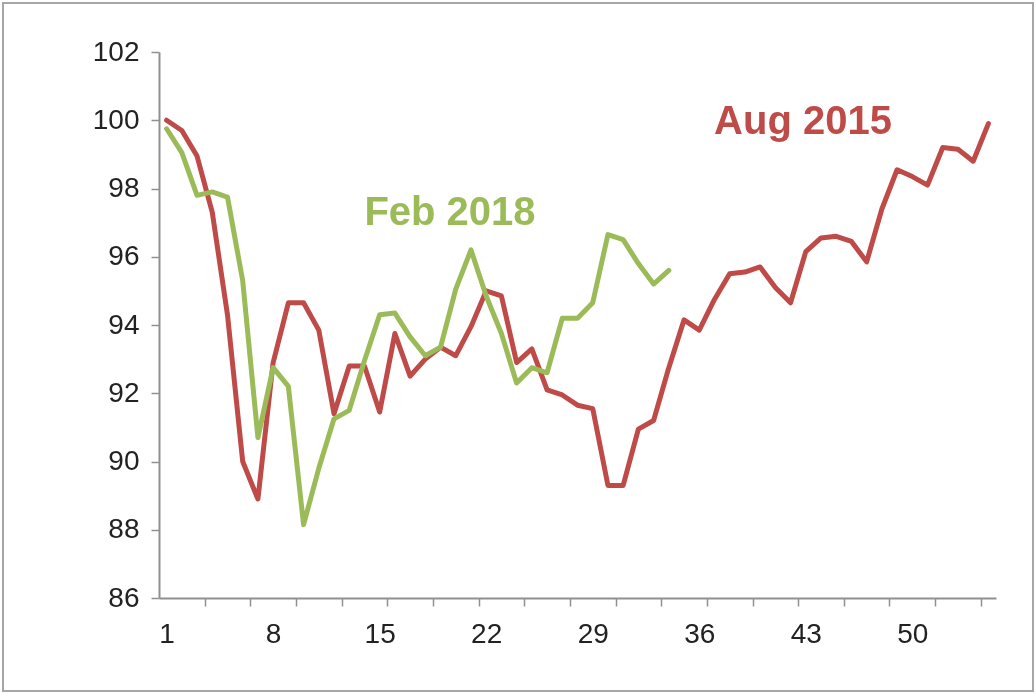 The height and width of the screenshot is (694, 1036). Describe the element at coordinates (380, 633) in the screenshot. I see `x-tick-label: 15` at that location.